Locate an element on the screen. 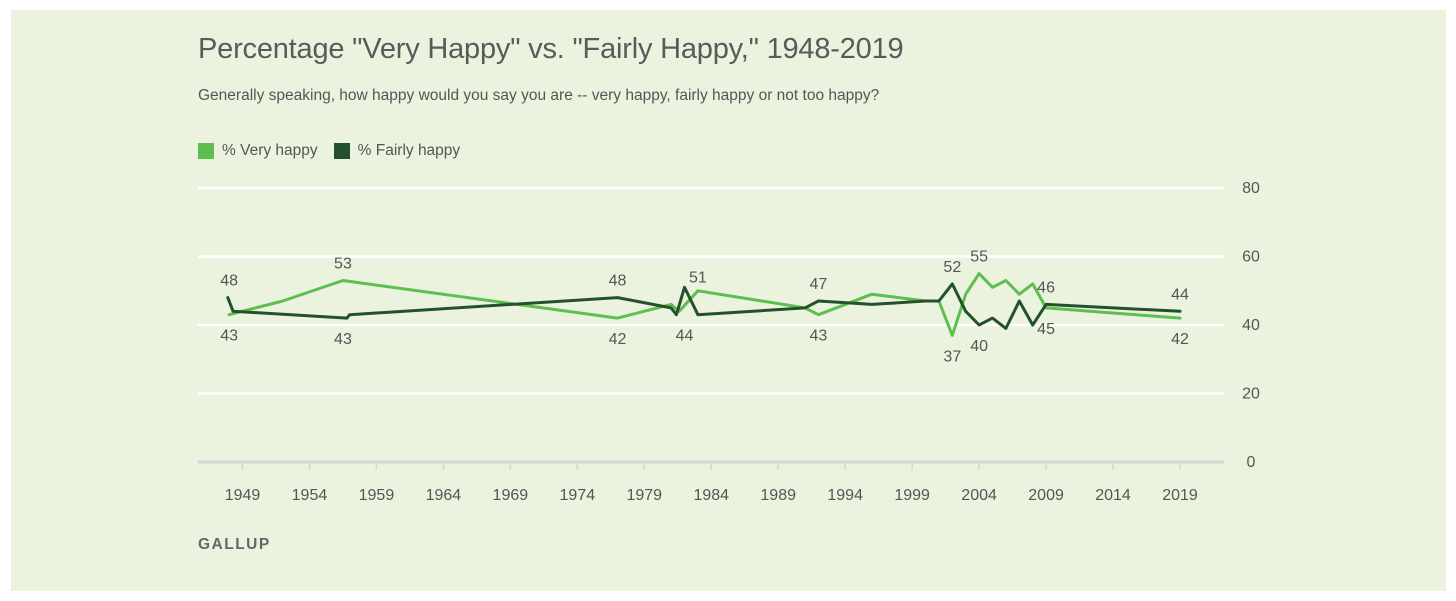  data-label-fairly-happy: 47 is located at coordinates (818, 284).